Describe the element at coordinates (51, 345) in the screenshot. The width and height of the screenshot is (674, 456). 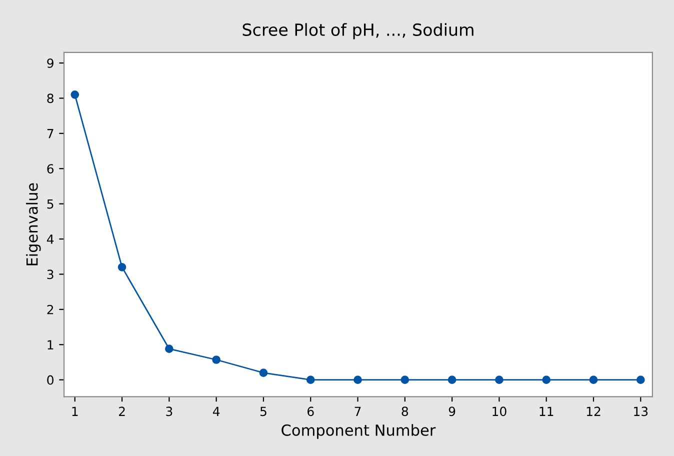
I see `y-tick-label: 1` at that location.